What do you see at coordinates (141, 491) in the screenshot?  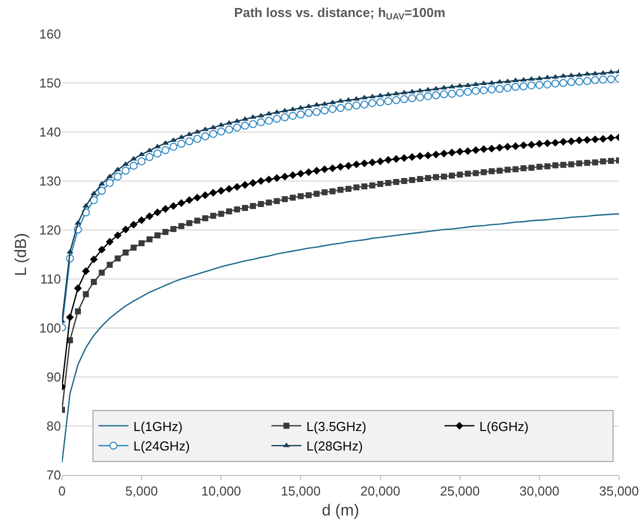 I see `x-tick-label: 5,000` at bounding box center [141, 491].